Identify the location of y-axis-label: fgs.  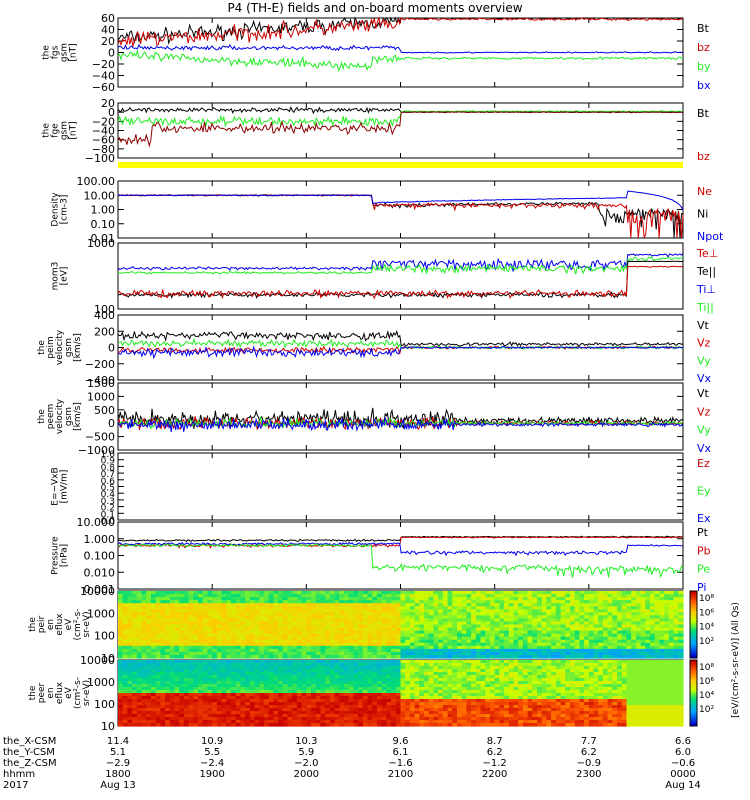
(56, 52).